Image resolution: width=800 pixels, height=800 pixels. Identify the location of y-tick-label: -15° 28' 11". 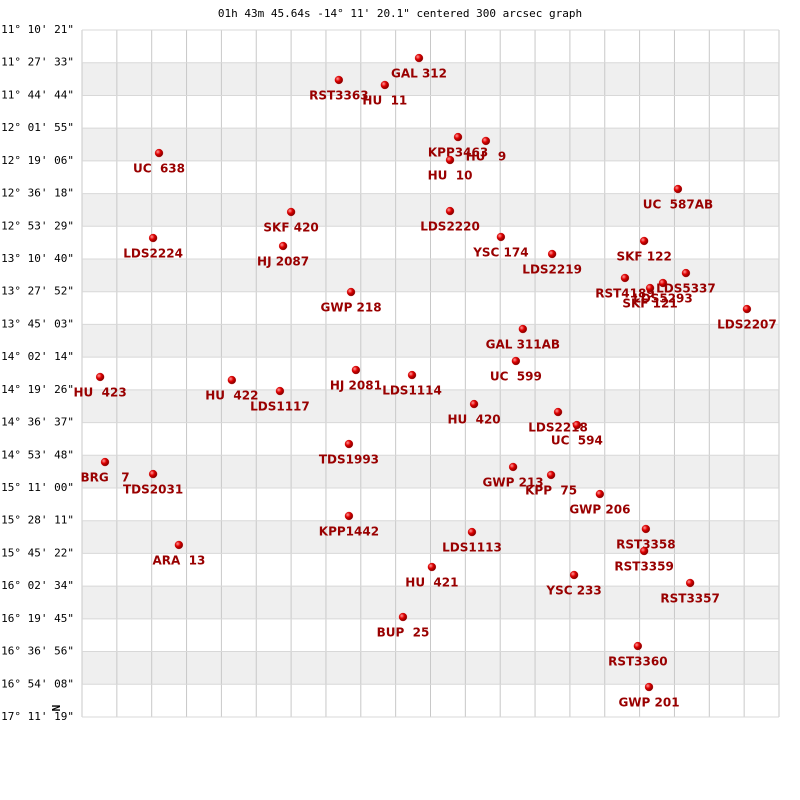
(37, 520).